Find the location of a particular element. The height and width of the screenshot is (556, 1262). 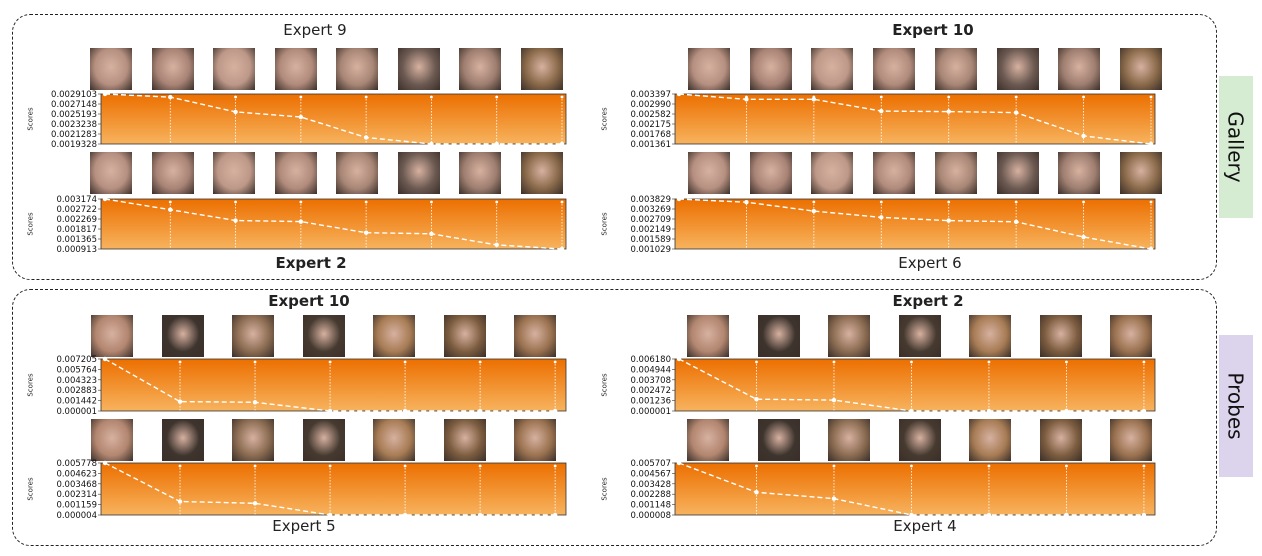

y-tick-label: 0.002582 is located at coordinates (650, 115).